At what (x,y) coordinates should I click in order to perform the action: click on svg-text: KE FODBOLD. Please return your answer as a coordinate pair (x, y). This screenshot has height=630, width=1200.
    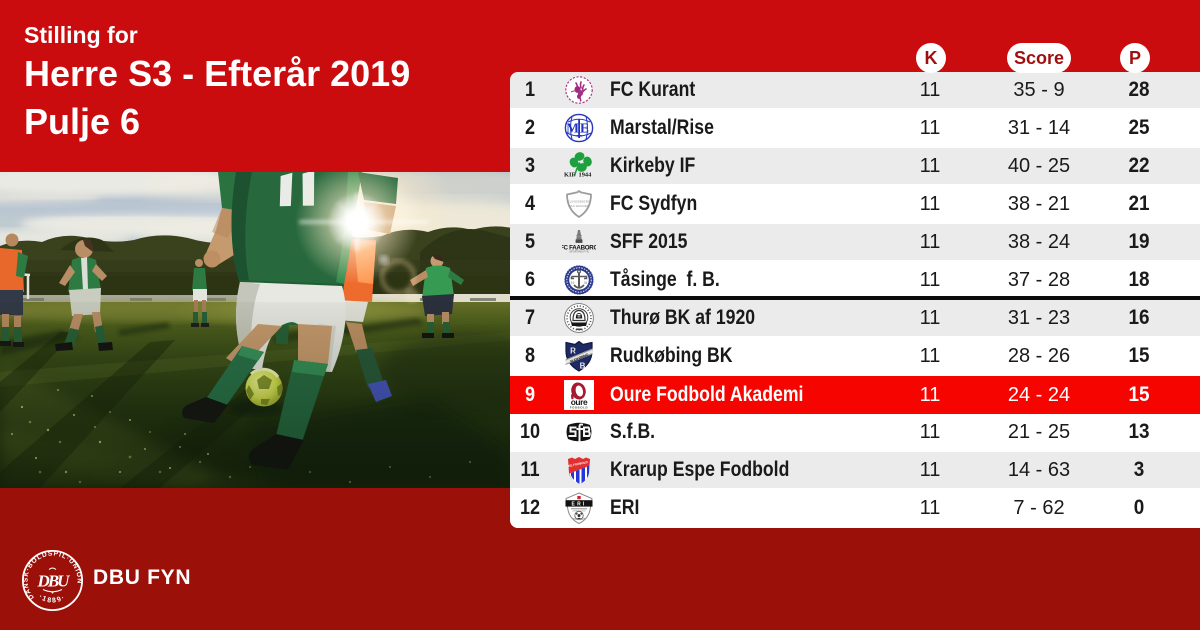
    Looking at the image, I should click on (578, 464).